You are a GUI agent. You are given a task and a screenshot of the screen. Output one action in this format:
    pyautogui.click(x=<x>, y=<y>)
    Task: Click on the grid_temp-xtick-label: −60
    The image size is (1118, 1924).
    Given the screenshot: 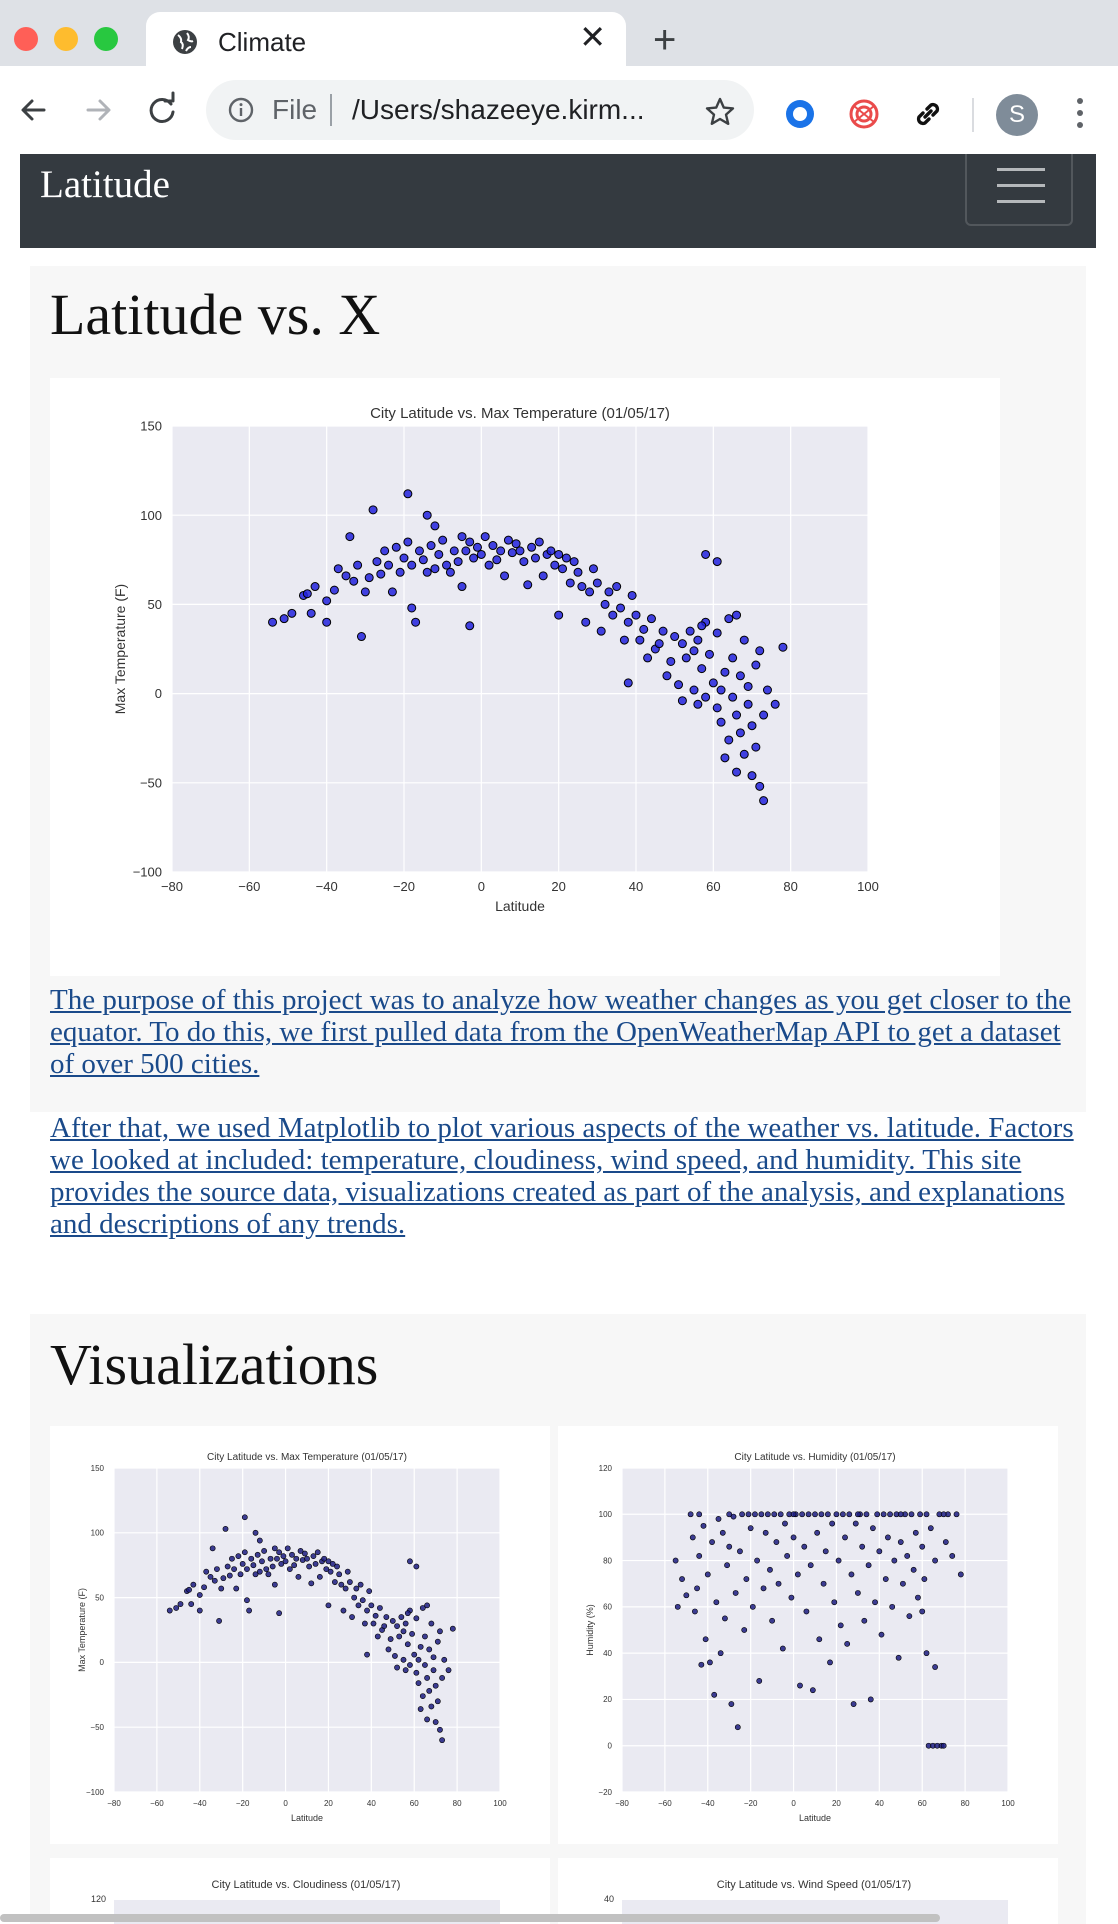 What is the action you would take?
    pyautogui.click(x=157, y=1803)
    